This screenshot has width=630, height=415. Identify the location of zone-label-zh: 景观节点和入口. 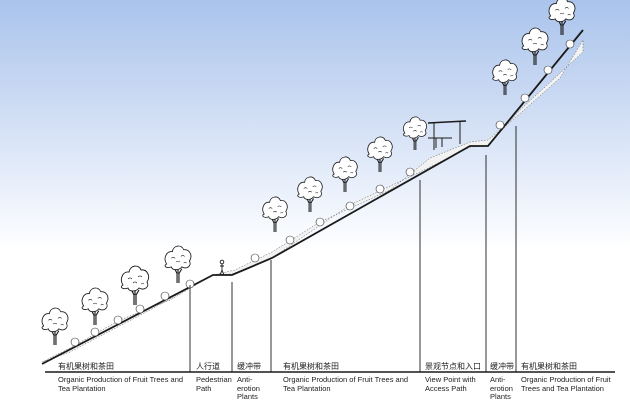
(453, 366).